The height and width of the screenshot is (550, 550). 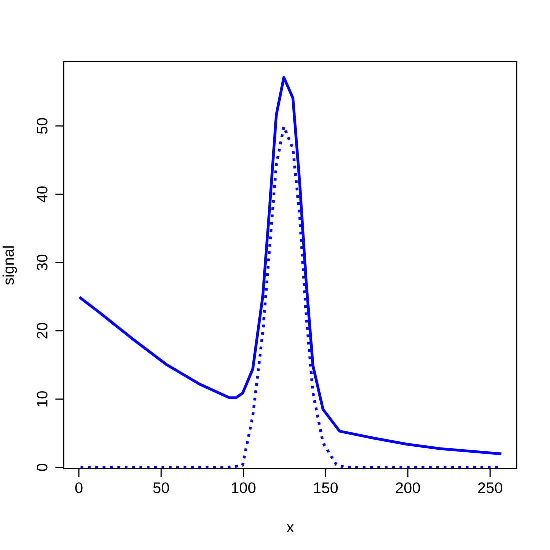 What do you see at coordinates (490, 488) in the screenshot?
I see `x-tick-label: 250` at bounding box center [490, 488].